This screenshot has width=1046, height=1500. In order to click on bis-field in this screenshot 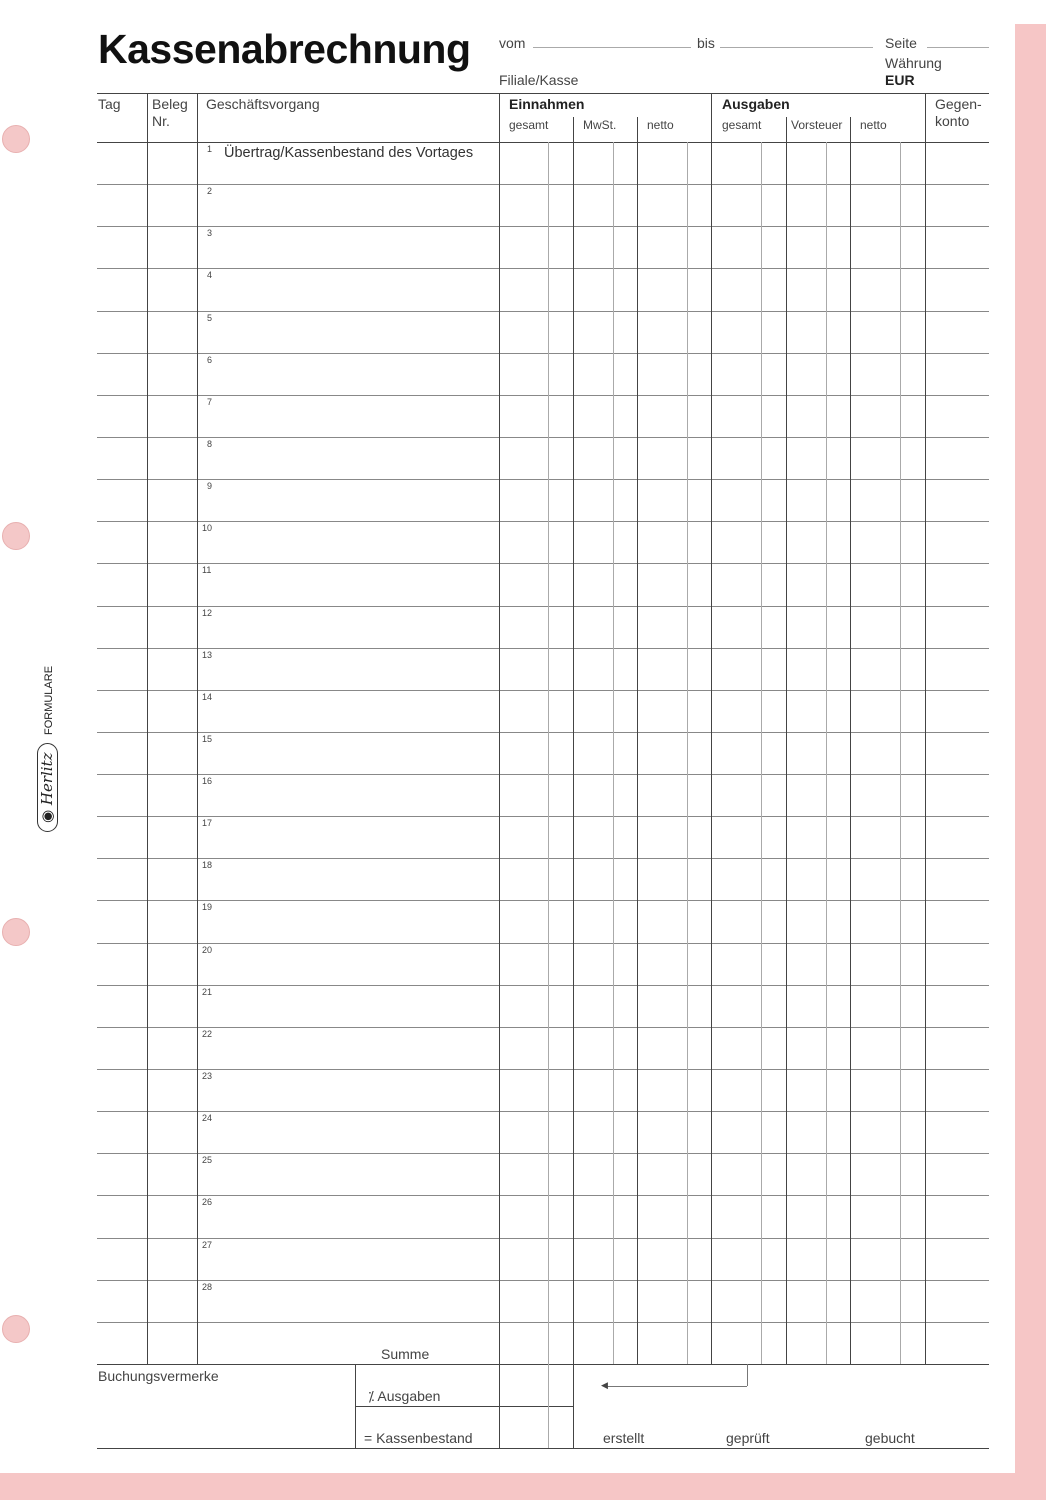, I will do `click(796, 47)`.